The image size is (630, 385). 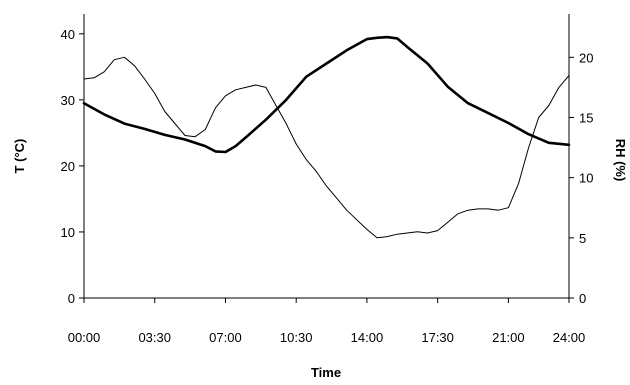 I want to click on x-axis-title: Time, so click(x=326, y=372).